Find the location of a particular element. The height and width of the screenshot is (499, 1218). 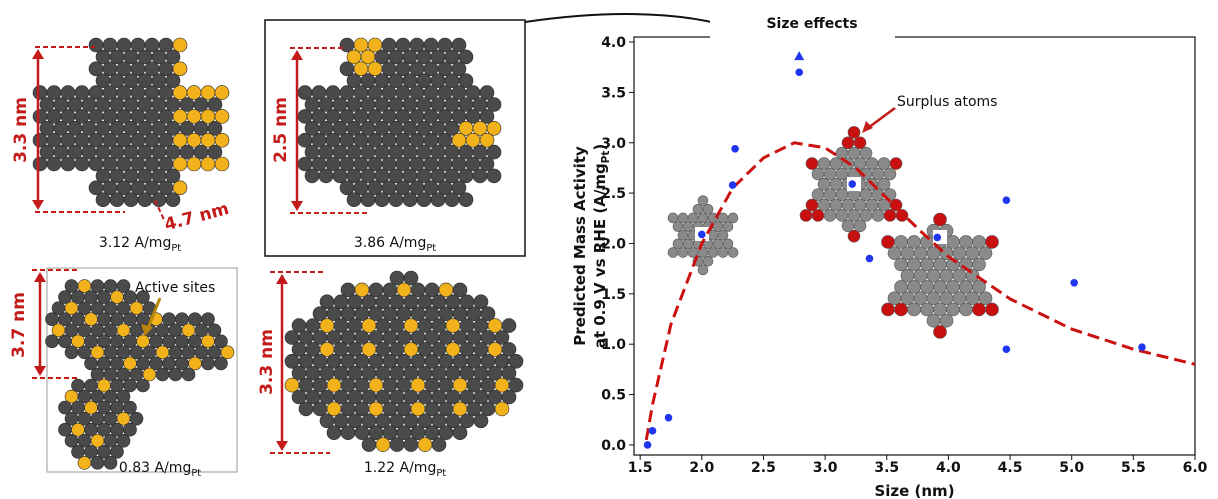

annotation: Surplus atoms is located at coordinates (947, 102).